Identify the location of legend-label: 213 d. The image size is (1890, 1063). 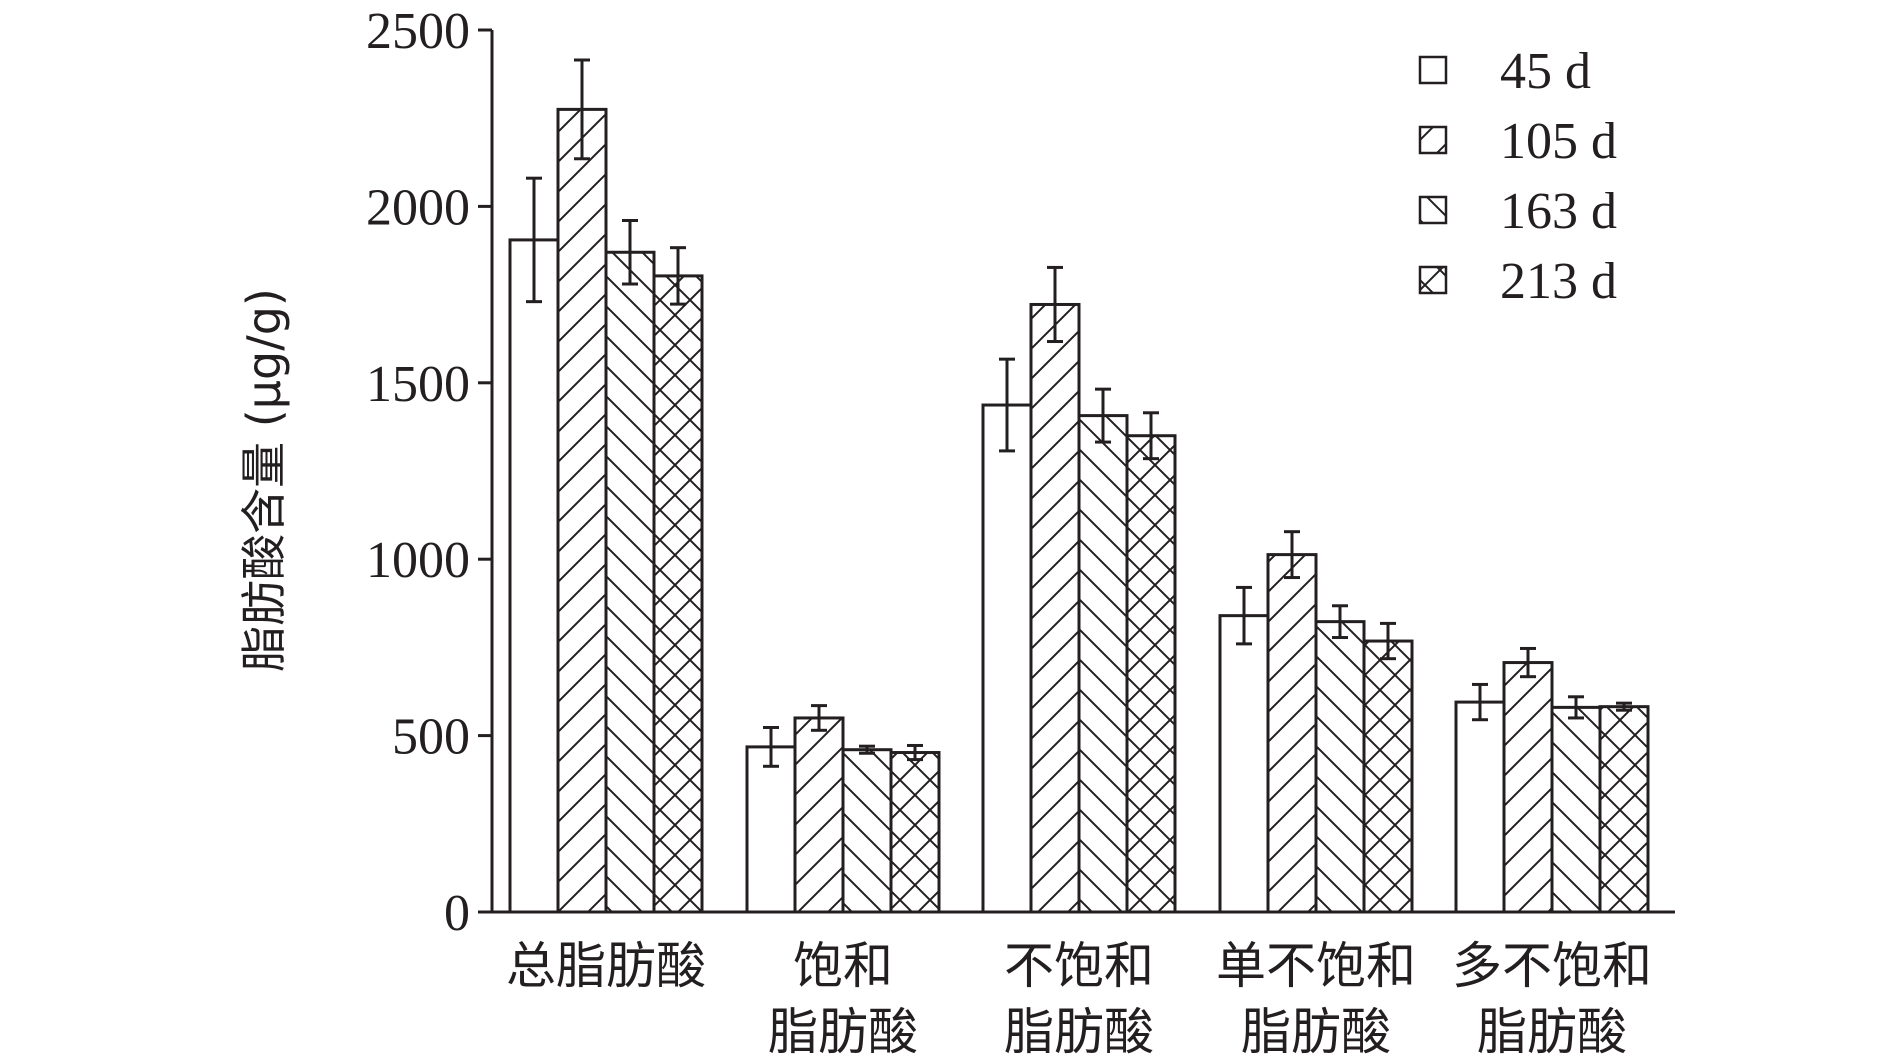
(1558, 281).